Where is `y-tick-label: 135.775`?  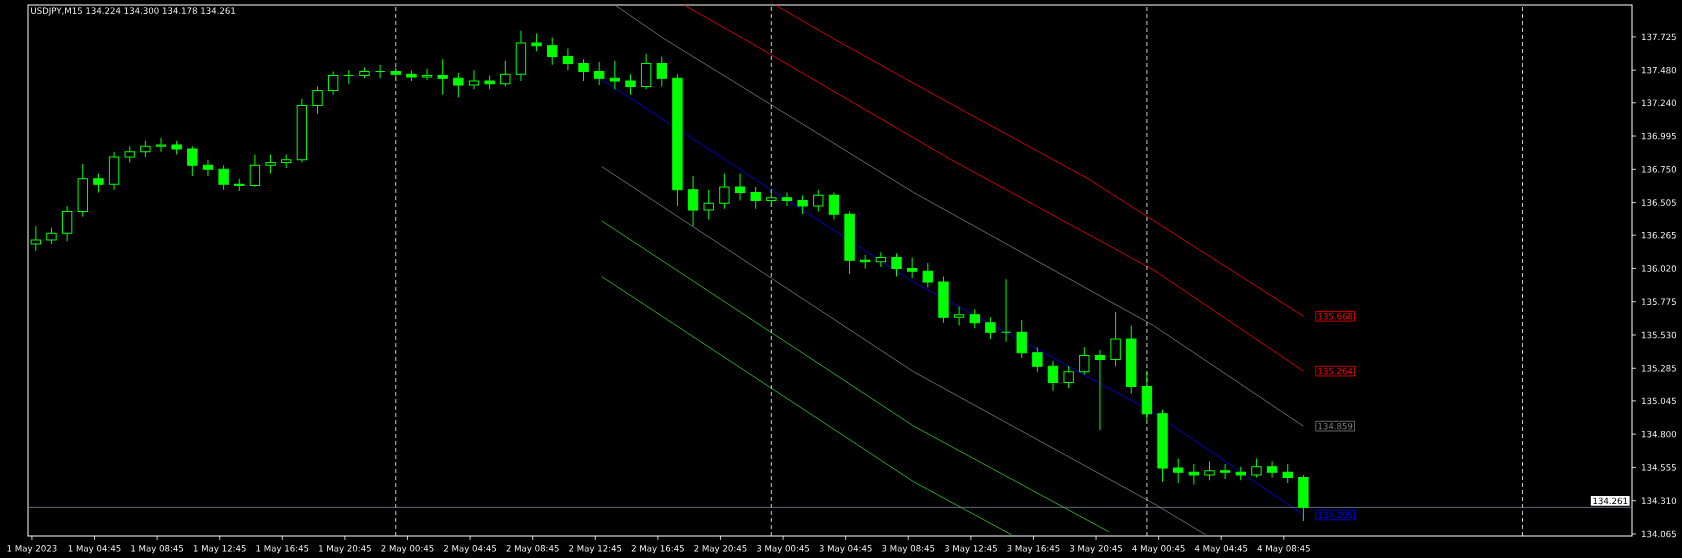
y-tick-label: 135.775 is located at coordinates (1659, 301).